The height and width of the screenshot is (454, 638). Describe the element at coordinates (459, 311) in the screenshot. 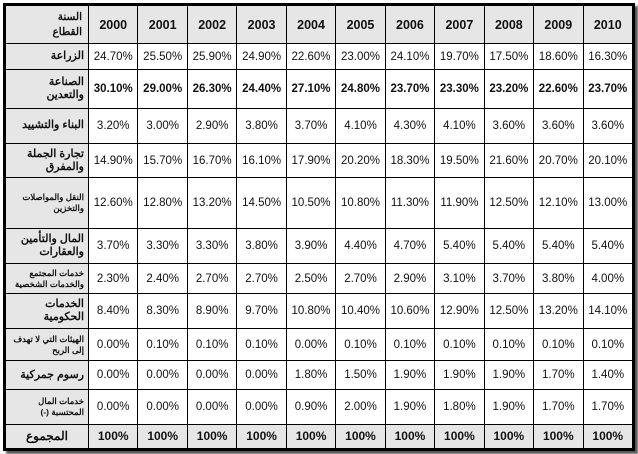

I see `value-cell: 12.90%` at that location.